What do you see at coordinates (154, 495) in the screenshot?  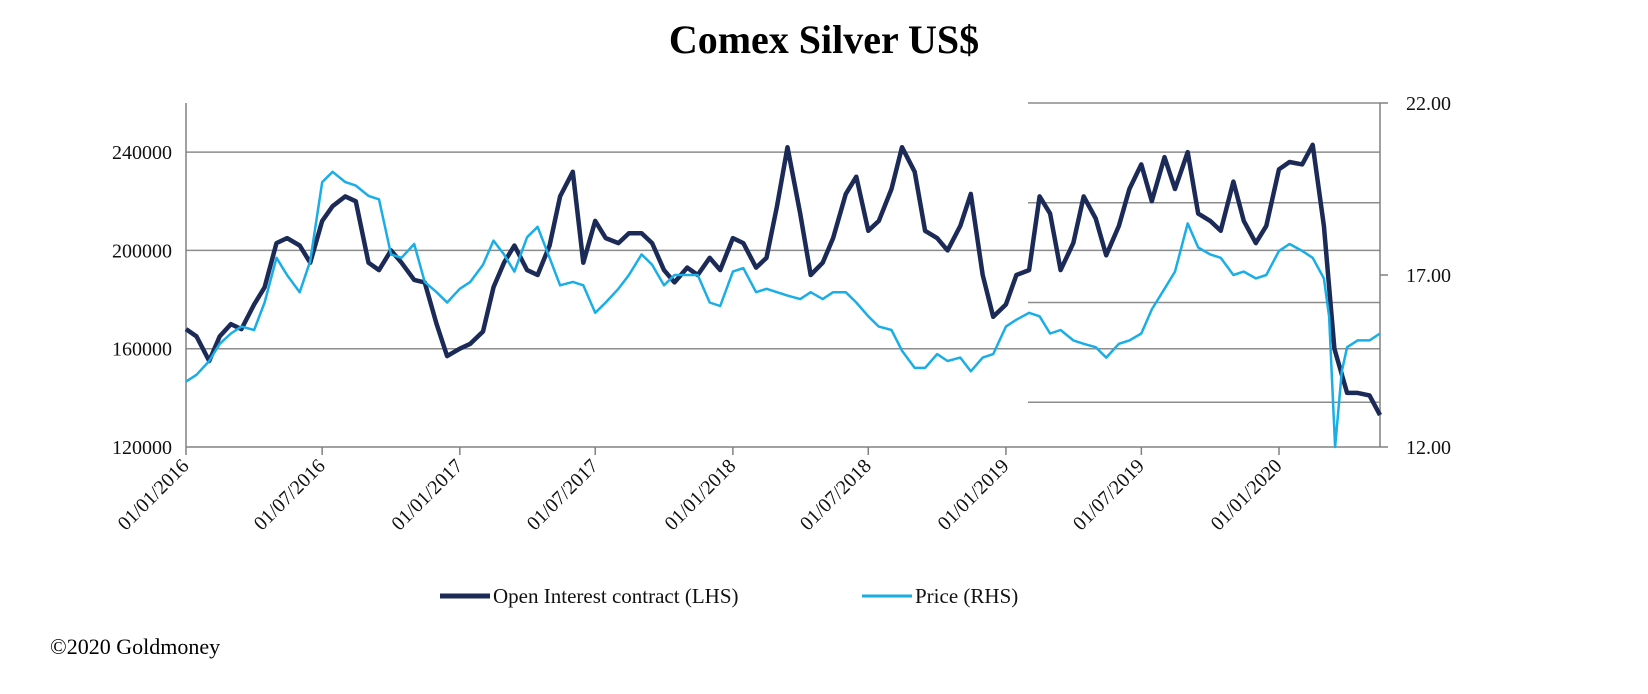 I see `x-tick-label: 01/01/2016` at bounding box center [154, 495].